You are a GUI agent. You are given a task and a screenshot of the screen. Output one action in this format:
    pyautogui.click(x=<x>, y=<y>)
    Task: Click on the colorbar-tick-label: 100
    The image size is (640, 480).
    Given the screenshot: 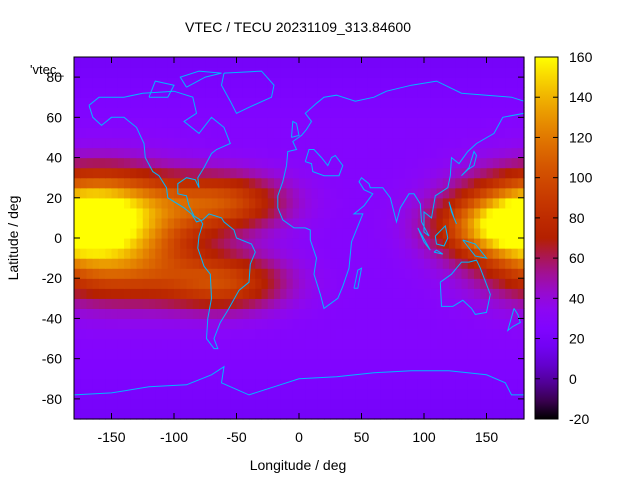 What is the action you would take?
    pyautogui.click(x=581, y=178)
    